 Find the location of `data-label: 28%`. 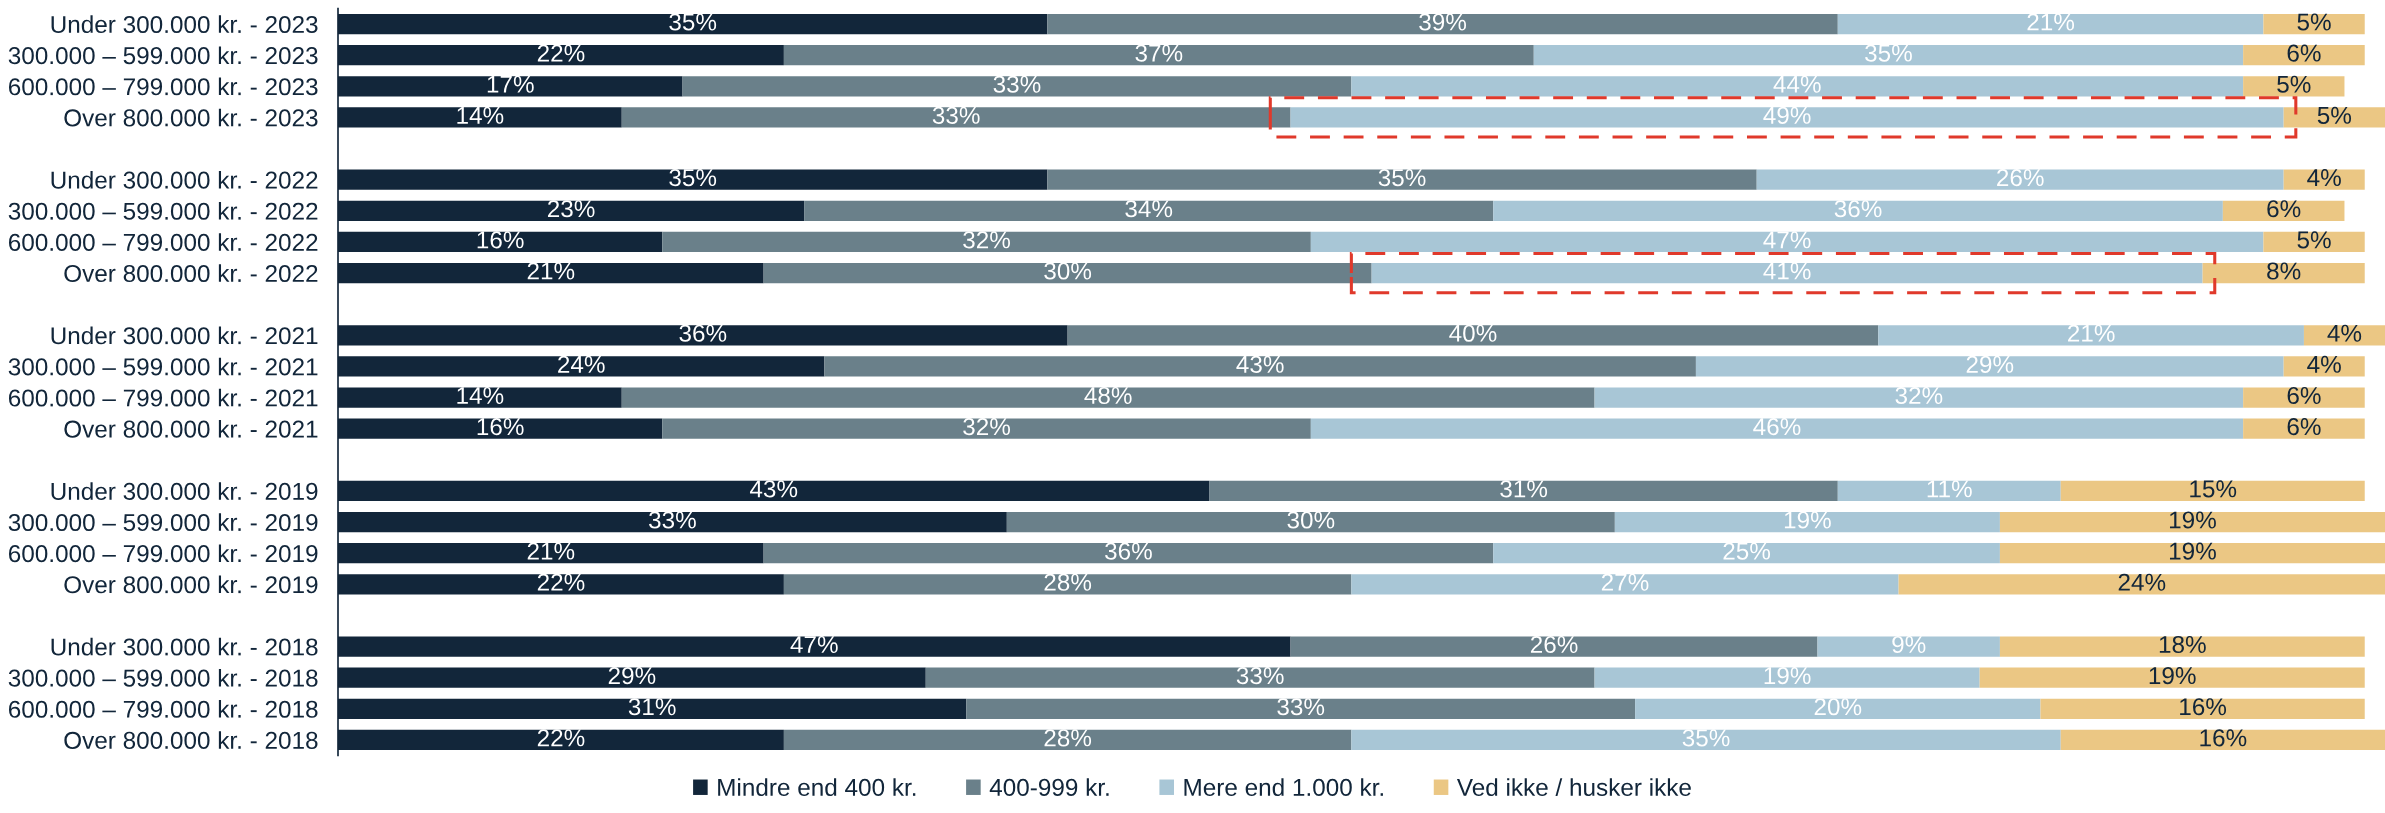

data-label: 28% is located at coordinates (1068, 738).